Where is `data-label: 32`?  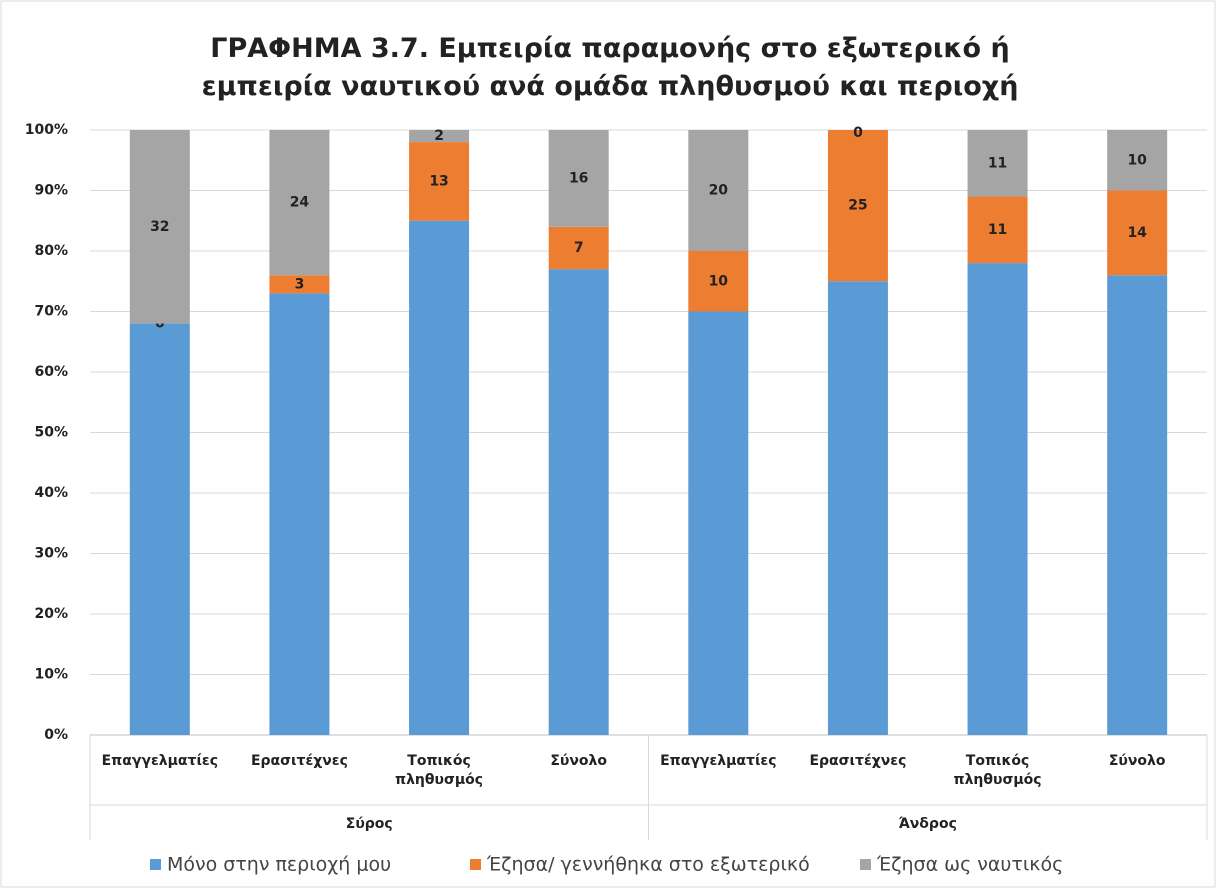
data-label: 32 is located at coordinates (159, 227).